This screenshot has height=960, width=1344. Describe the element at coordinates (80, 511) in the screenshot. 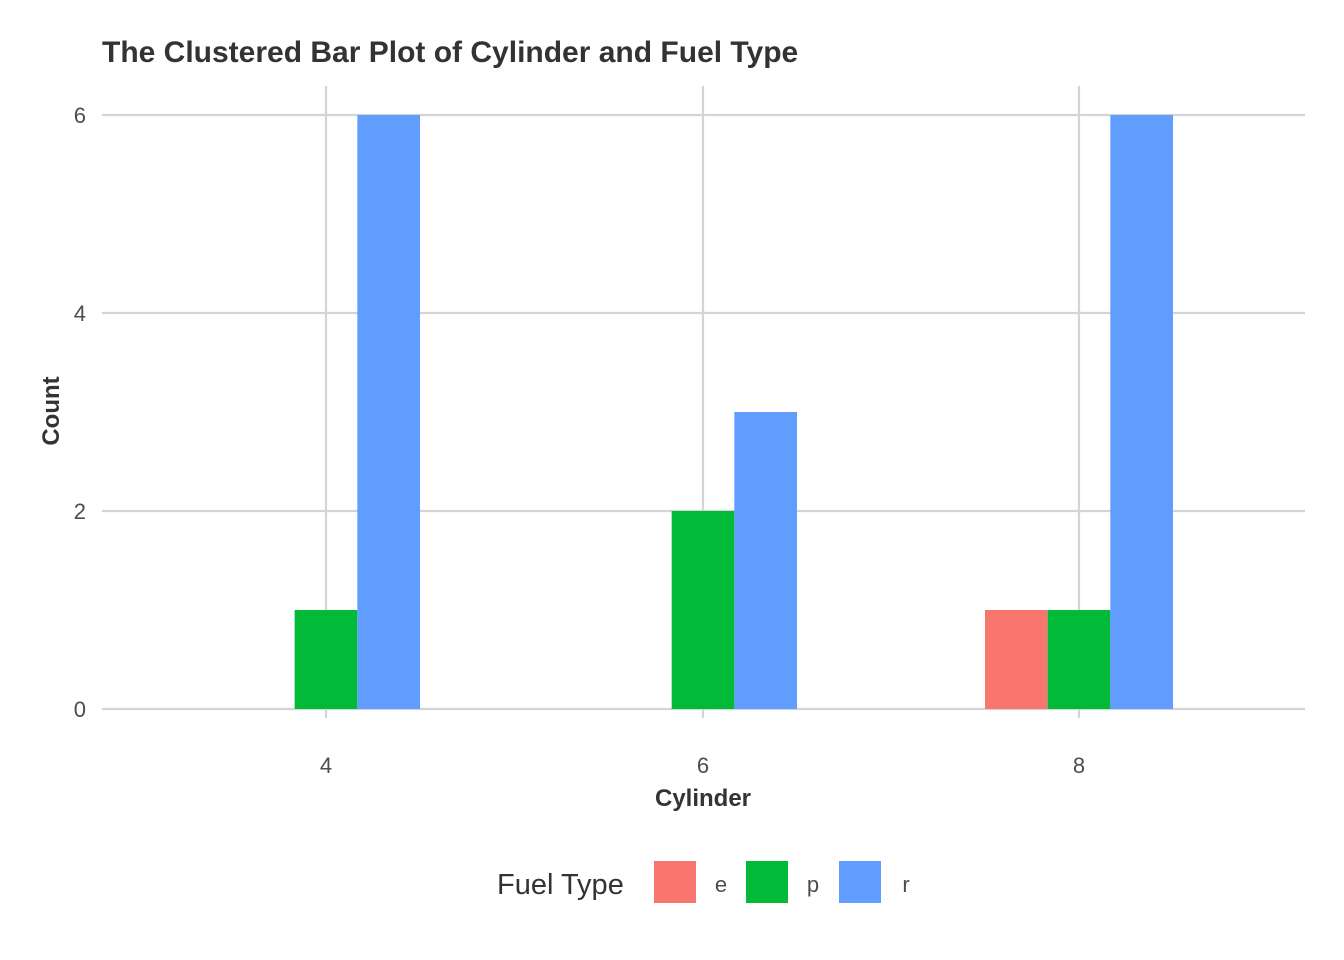

I see `y-tick-label: 2` at that location.